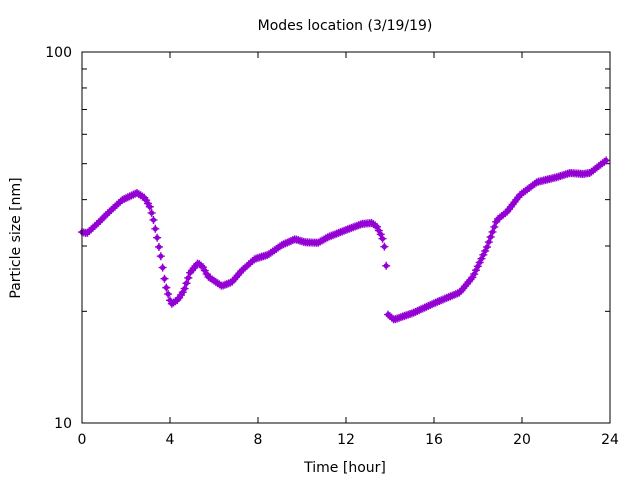  I want to click on x-axis-label: Time [hour], so click(344, 468).